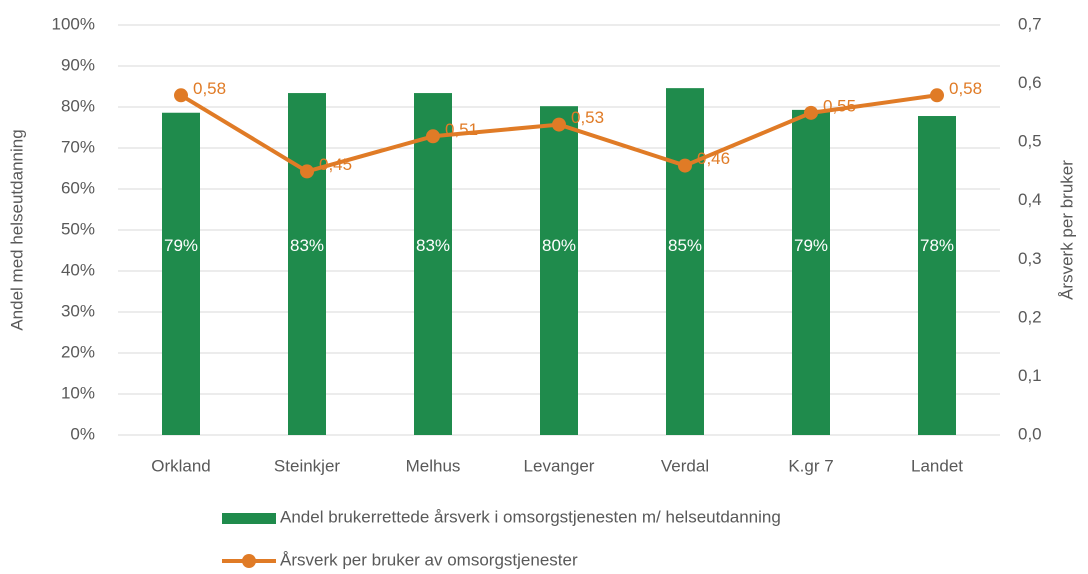 This screenshot has width=1088, height=574. I want to click on y-tick-label: 40%, so click(78, 269).